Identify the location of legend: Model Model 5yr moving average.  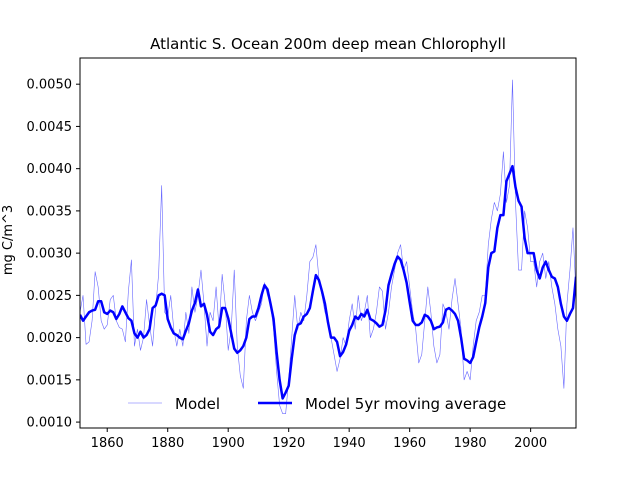
(317, 404).